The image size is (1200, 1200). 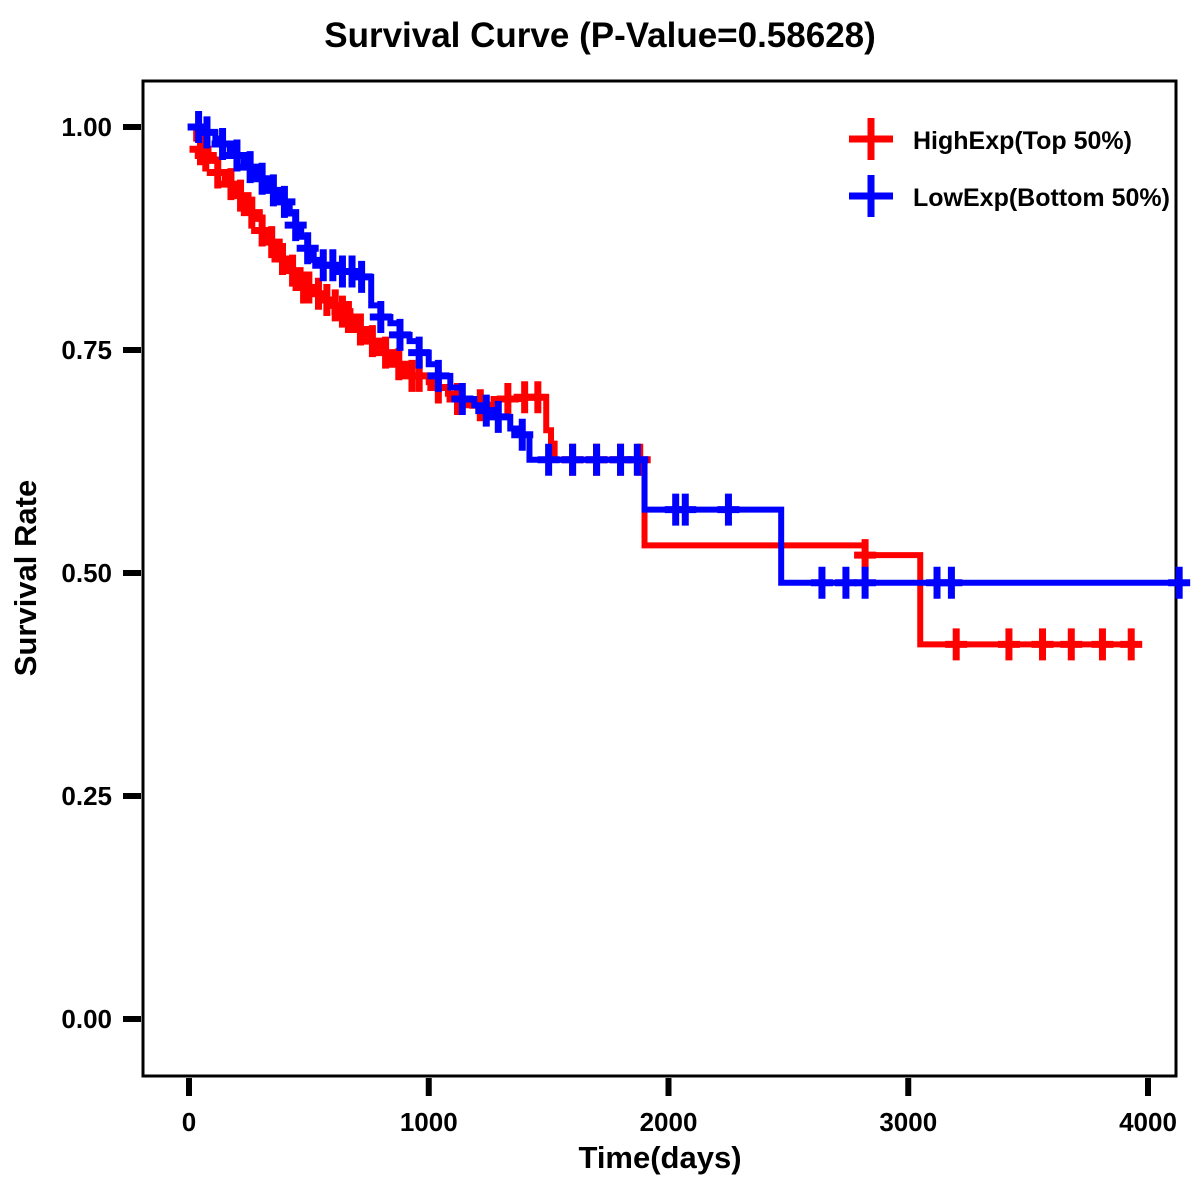 I want to click on y-tick-label: 1.00, so click(x=86, y=127).